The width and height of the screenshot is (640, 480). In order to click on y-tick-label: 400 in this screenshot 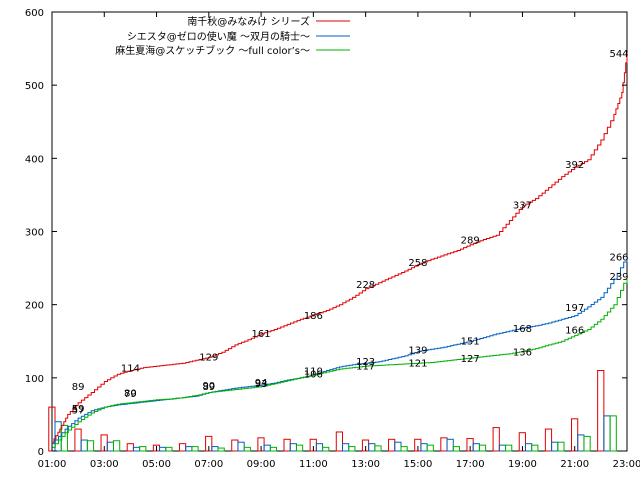, I will do `click(34, 159)`.